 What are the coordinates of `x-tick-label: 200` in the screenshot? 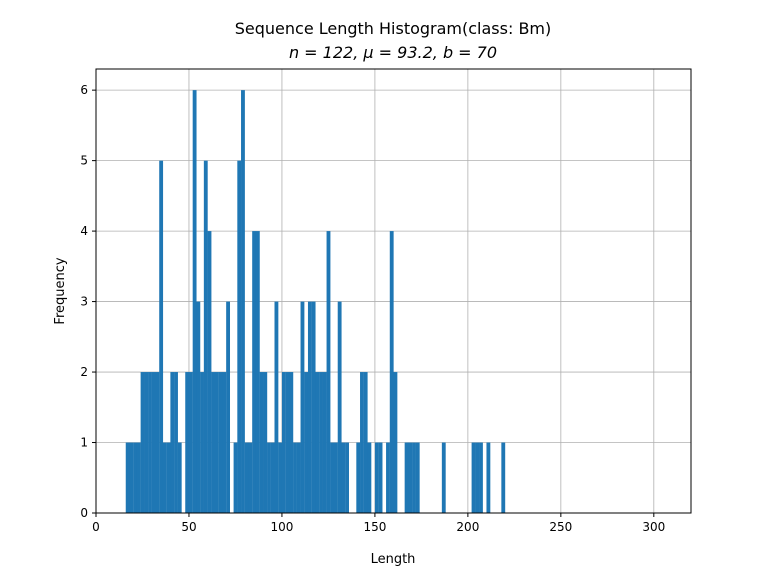 It's located at (467, 527).